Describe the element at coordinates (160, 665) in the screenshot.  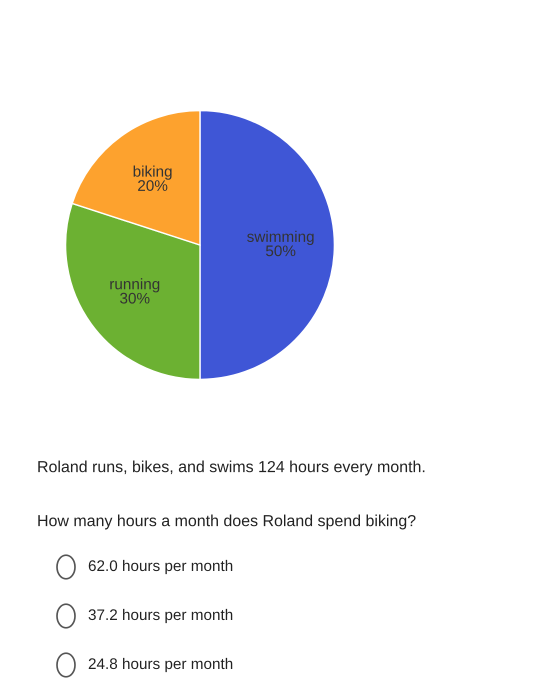
I see `text: 24.8 hours per month` at that location.